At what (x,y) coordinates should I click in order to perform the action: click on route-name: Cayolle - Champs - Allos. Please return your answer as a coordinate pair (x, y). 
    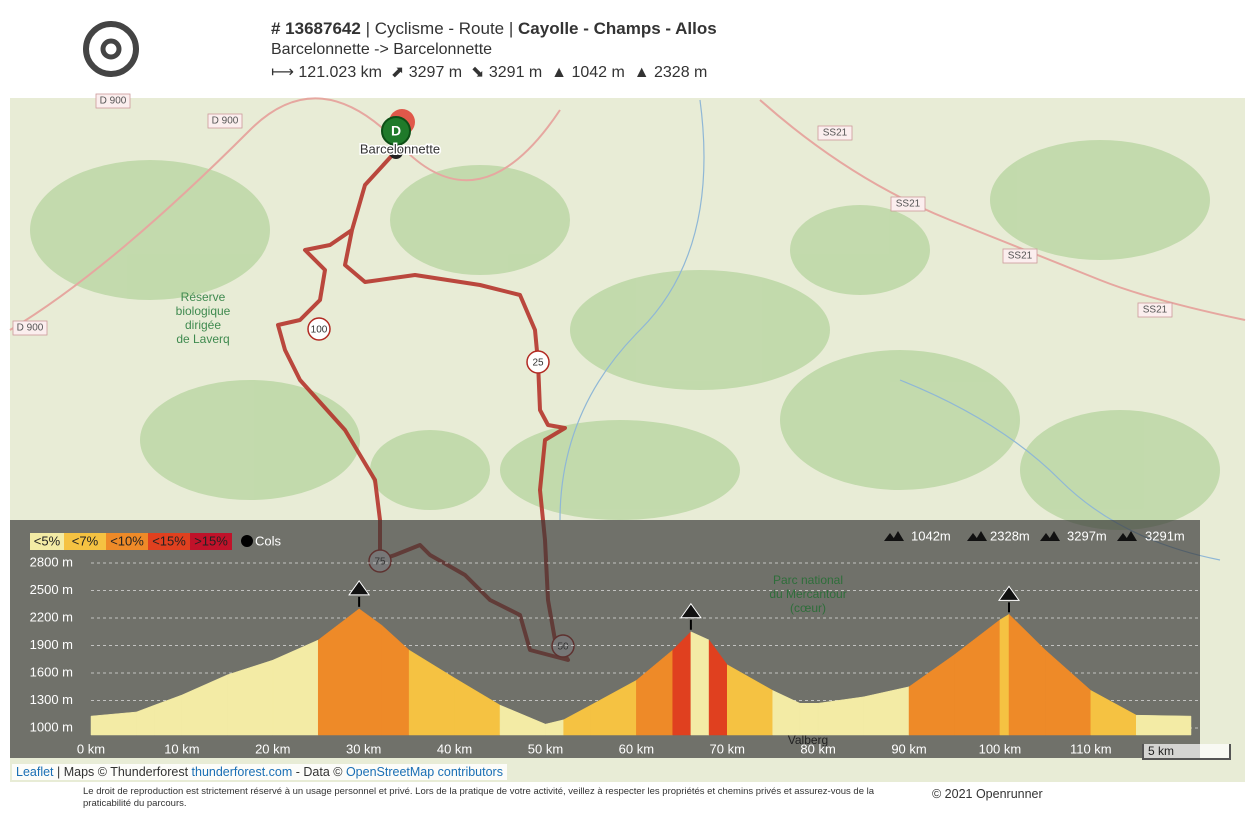
    Looking at the image, I should click on (617, 28).